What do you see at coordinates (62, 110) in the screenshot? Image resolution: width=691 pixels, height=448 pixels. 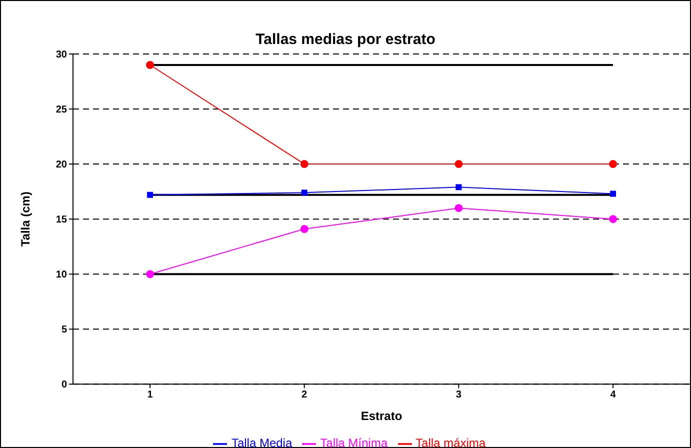 I see `y-tick-label: 25` at bounding box center [62, 110].